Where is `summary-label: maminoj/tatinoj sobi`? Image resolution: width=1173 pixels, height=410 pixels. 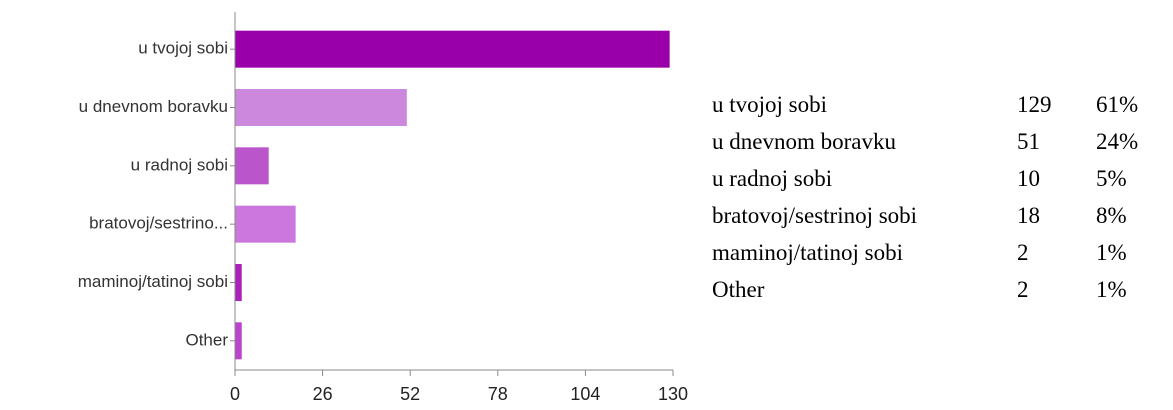 summary-label: maminoj/tatinoj sobi is located at coordinates (808, 252).